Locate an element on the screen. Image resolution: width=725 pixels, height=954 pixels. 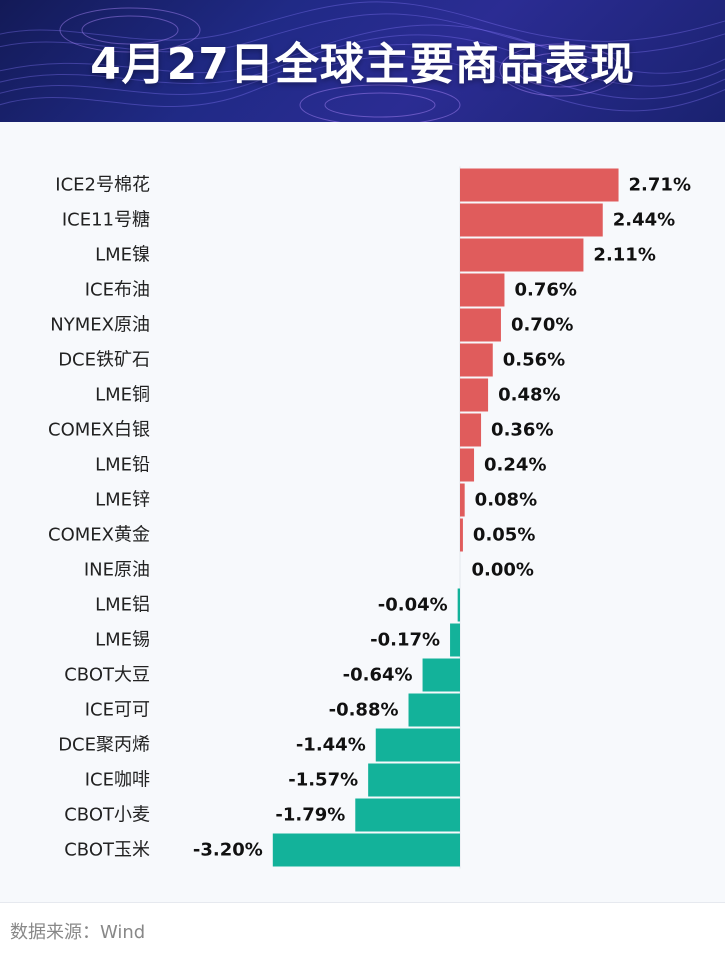
value-label: -1.44% is located at coordinates (331, 745).